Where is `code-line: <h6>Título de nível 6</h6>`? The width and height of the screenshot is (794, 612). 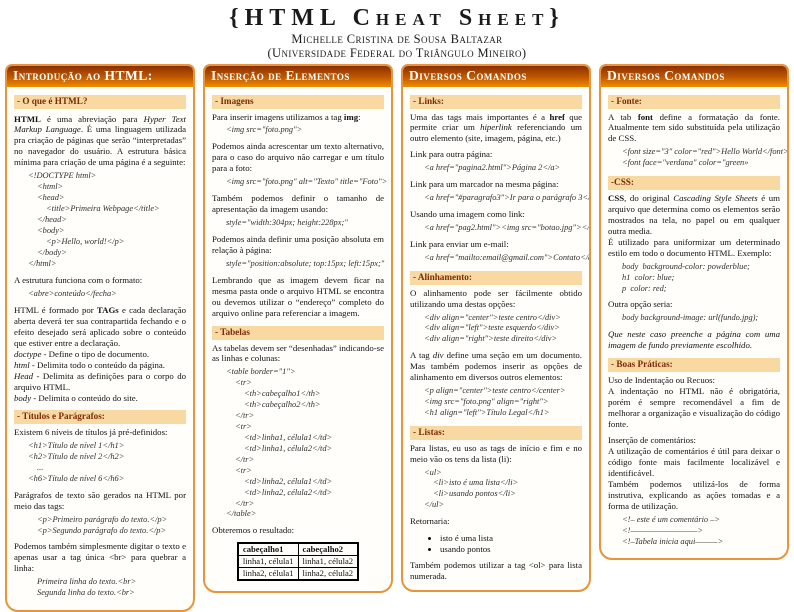 code-line: <h6>Título de nível 6</h6> is located at coordinates (76, 478).